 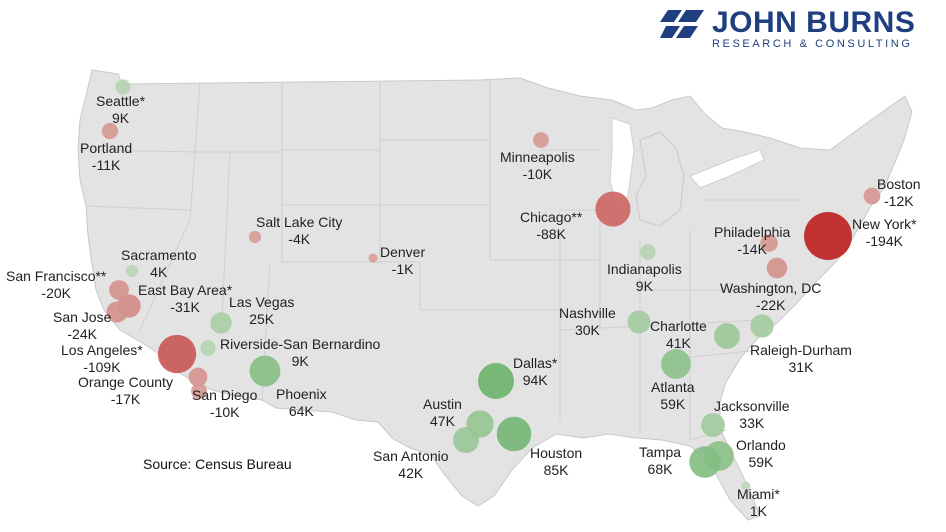 What do you see at coordinates (265, 371) in the screenshot?
I see `bubble-phoenix` at bounding box center [265, 371].